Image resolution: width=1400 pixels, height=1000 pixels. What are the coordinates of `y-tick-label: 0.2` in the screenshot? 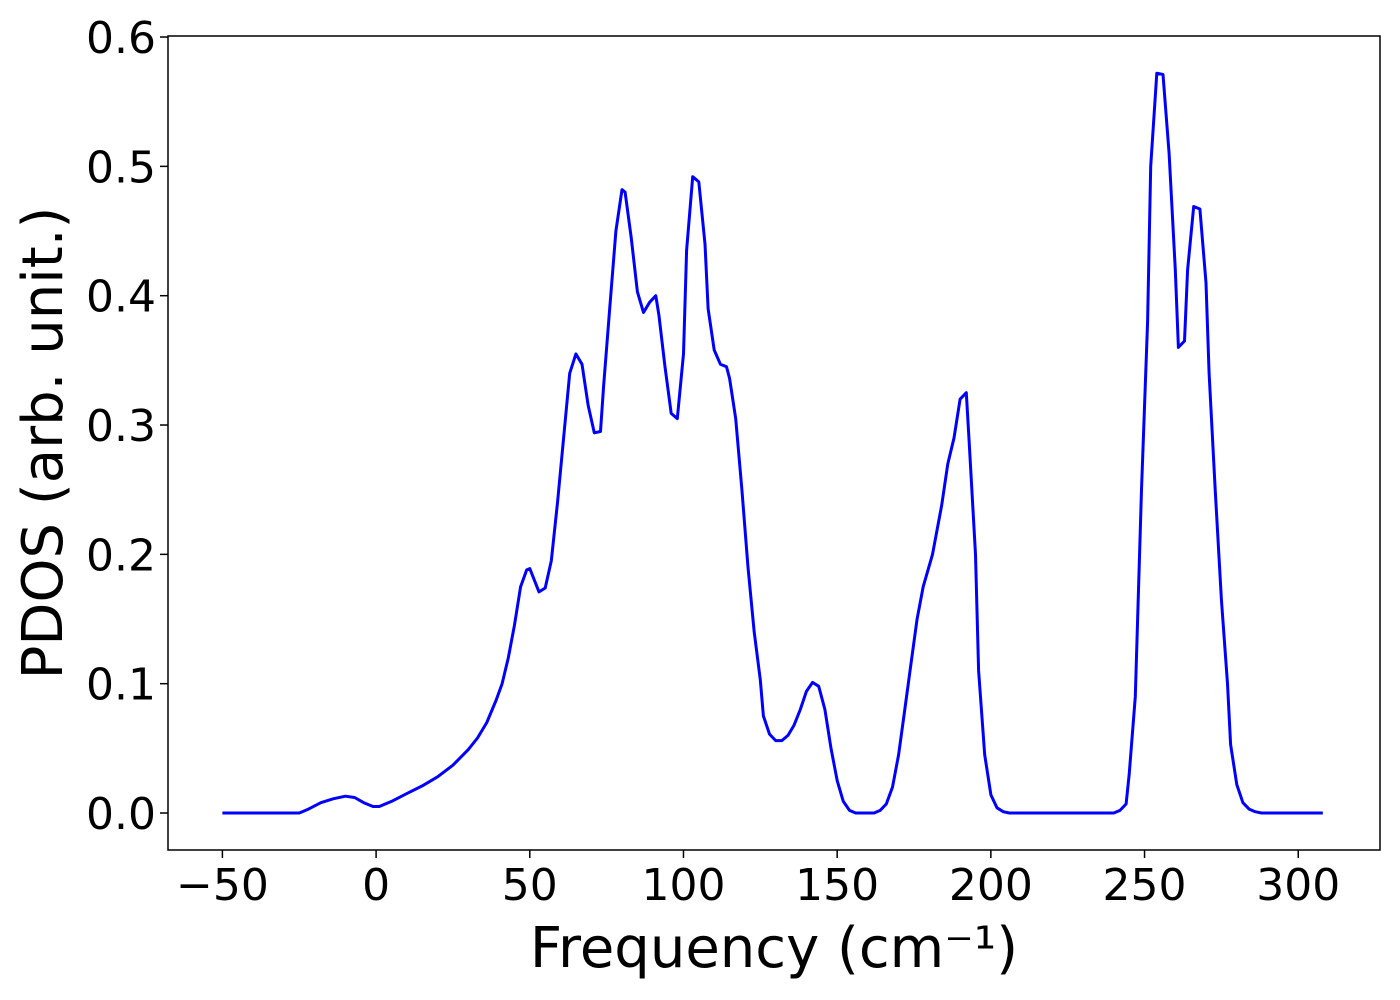 It's located at (121, 555).